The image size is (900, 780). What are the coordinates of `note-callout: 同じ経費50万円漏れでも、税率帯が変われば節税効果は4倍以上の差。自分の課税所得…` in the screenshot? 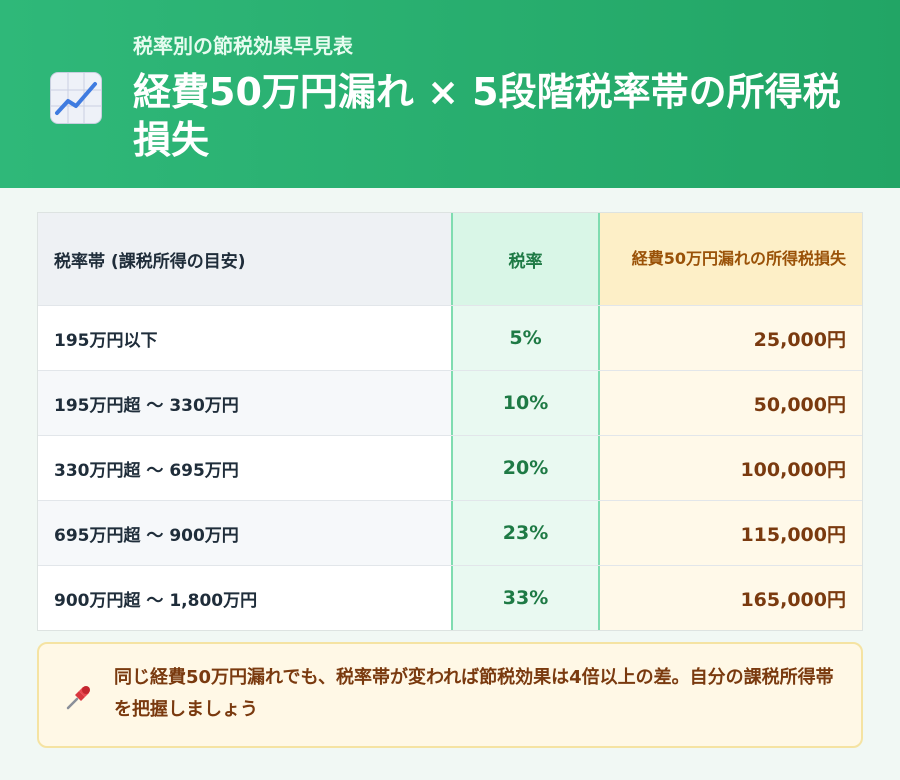 It's located at (450, 695).